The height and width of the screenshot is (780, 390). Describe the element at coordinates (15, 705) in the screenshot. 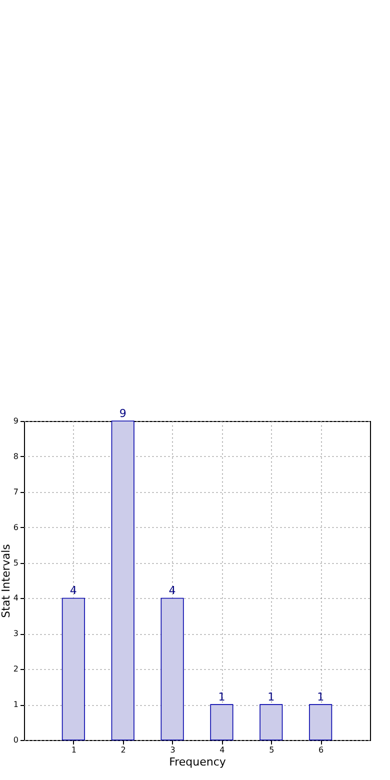

I see `y-tick-label: 1` at that location.